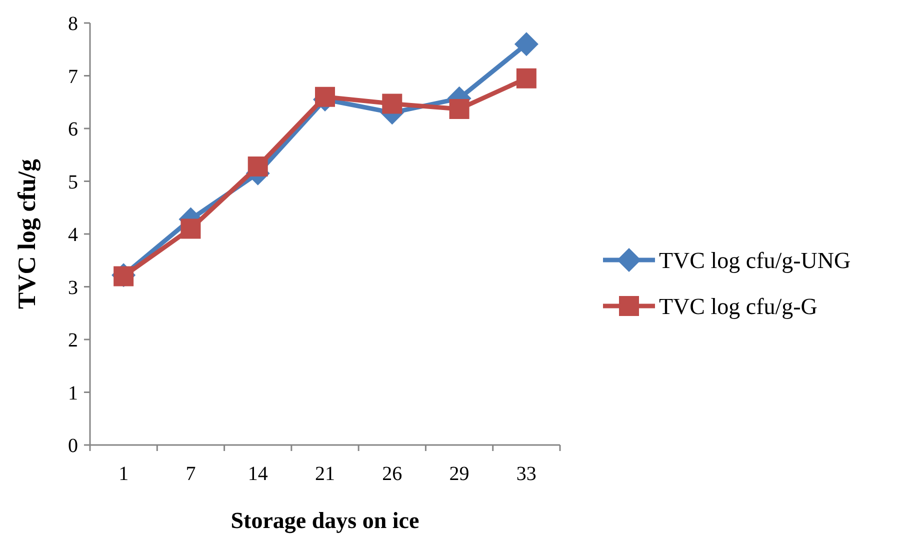 The width and height of the screenshot is (908, 536). I want to click on legend-label: TVC log cfu/g-G, so click(738, 307).